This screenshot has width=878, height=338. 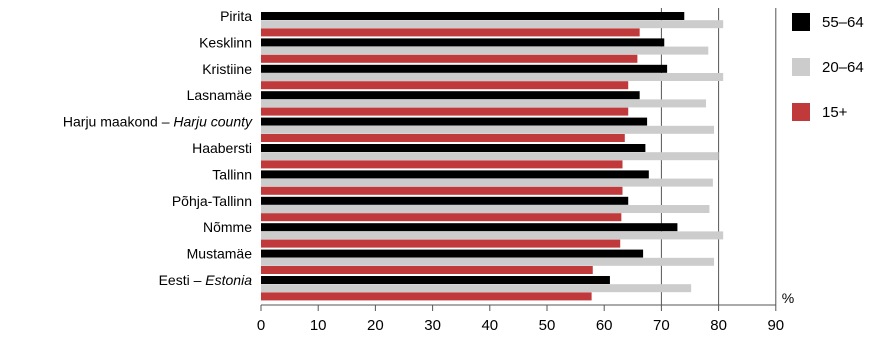 What do you see at coordinates (445, 111) in the screenshot?
I see `bar-15+-4` at bounding box center [445, 111].